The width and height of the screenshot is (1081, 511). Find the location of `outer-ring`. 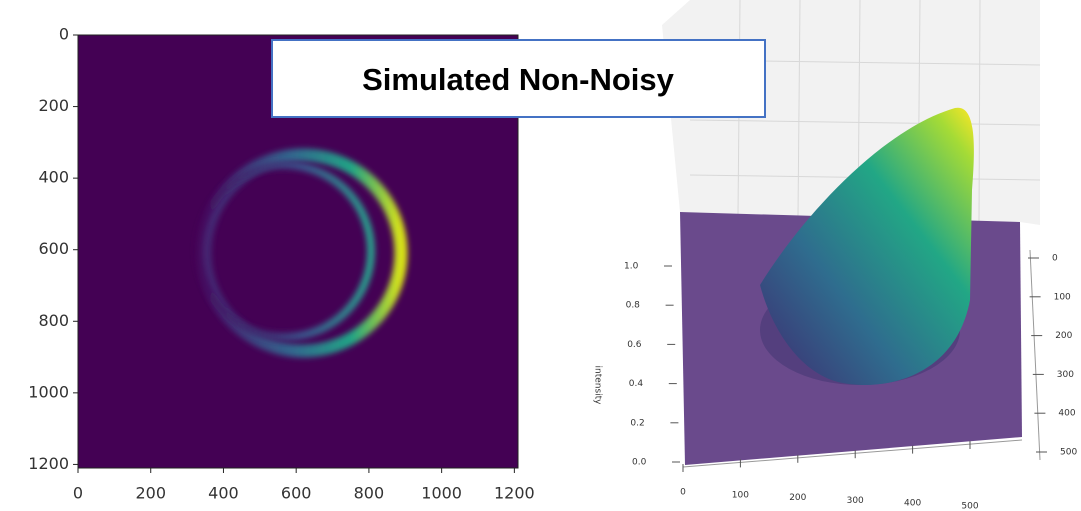

outer-ring is located at coordinates (303, 253).